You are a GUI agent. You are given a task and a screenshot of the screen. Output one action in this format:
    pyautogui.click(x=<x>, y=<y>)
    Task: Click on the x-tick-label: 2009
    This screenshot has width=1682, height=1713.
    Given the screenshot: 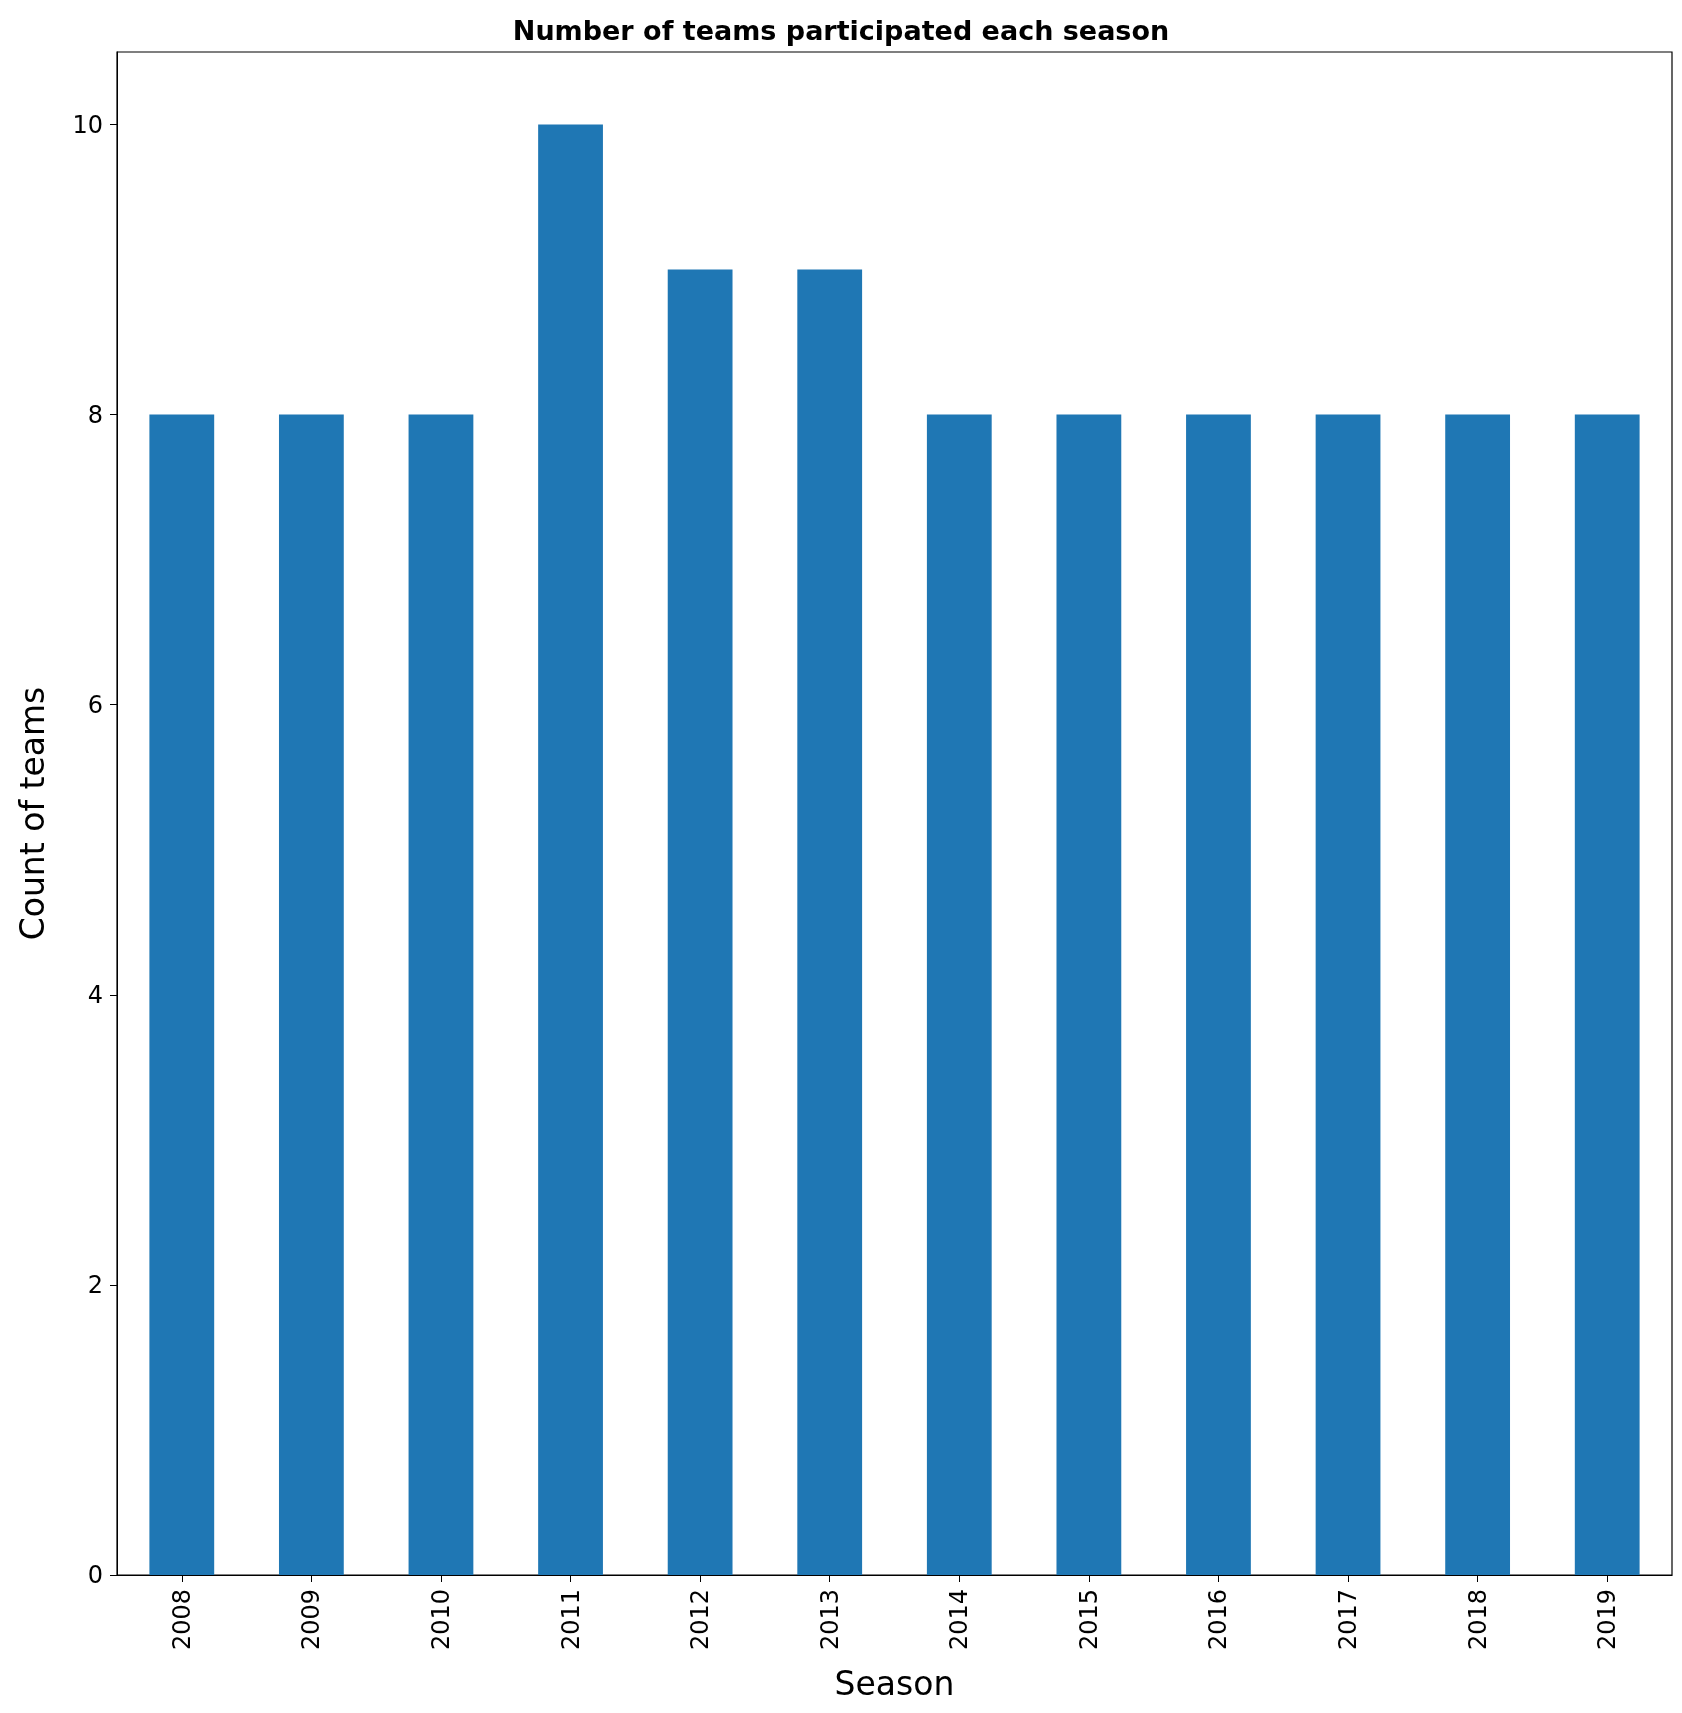 What is the action you would take?
    pyautogui.click(x=311, y=1620)
    